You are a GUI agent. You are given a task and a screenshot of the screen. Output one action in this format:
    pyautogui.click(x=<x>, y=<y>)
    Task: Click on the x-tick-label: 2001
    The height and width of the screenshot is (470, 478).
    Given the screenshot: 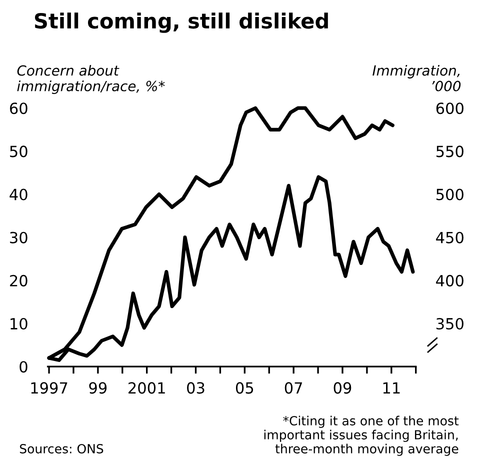 What is the action you would take?
    pyautogui.click(x=146, y=388)
    